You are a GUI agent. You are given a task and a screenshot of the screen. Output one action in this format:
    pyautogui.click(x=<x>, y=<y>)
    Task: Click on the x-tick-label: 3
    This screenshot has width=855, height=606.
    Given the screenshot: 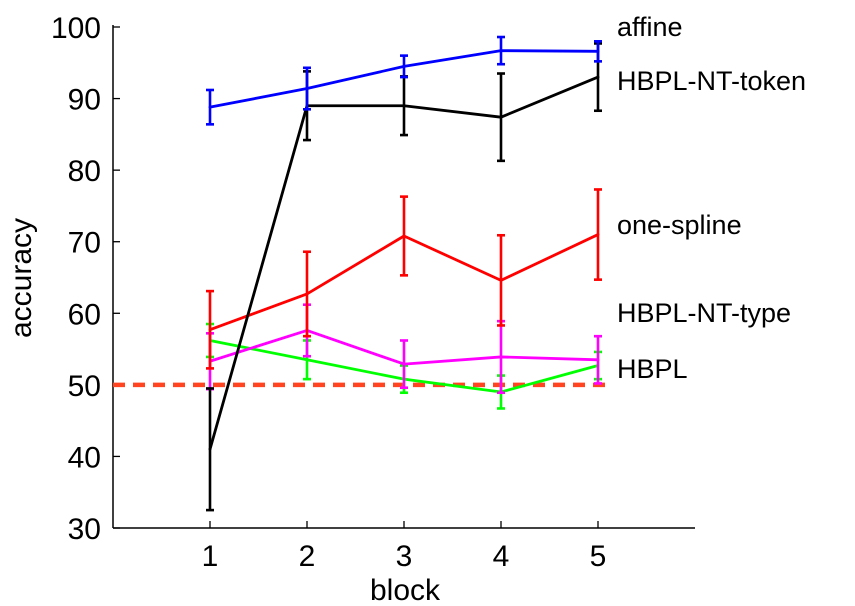 What is the action you would take?
    pyautogui.click(x=404, y=556)
    